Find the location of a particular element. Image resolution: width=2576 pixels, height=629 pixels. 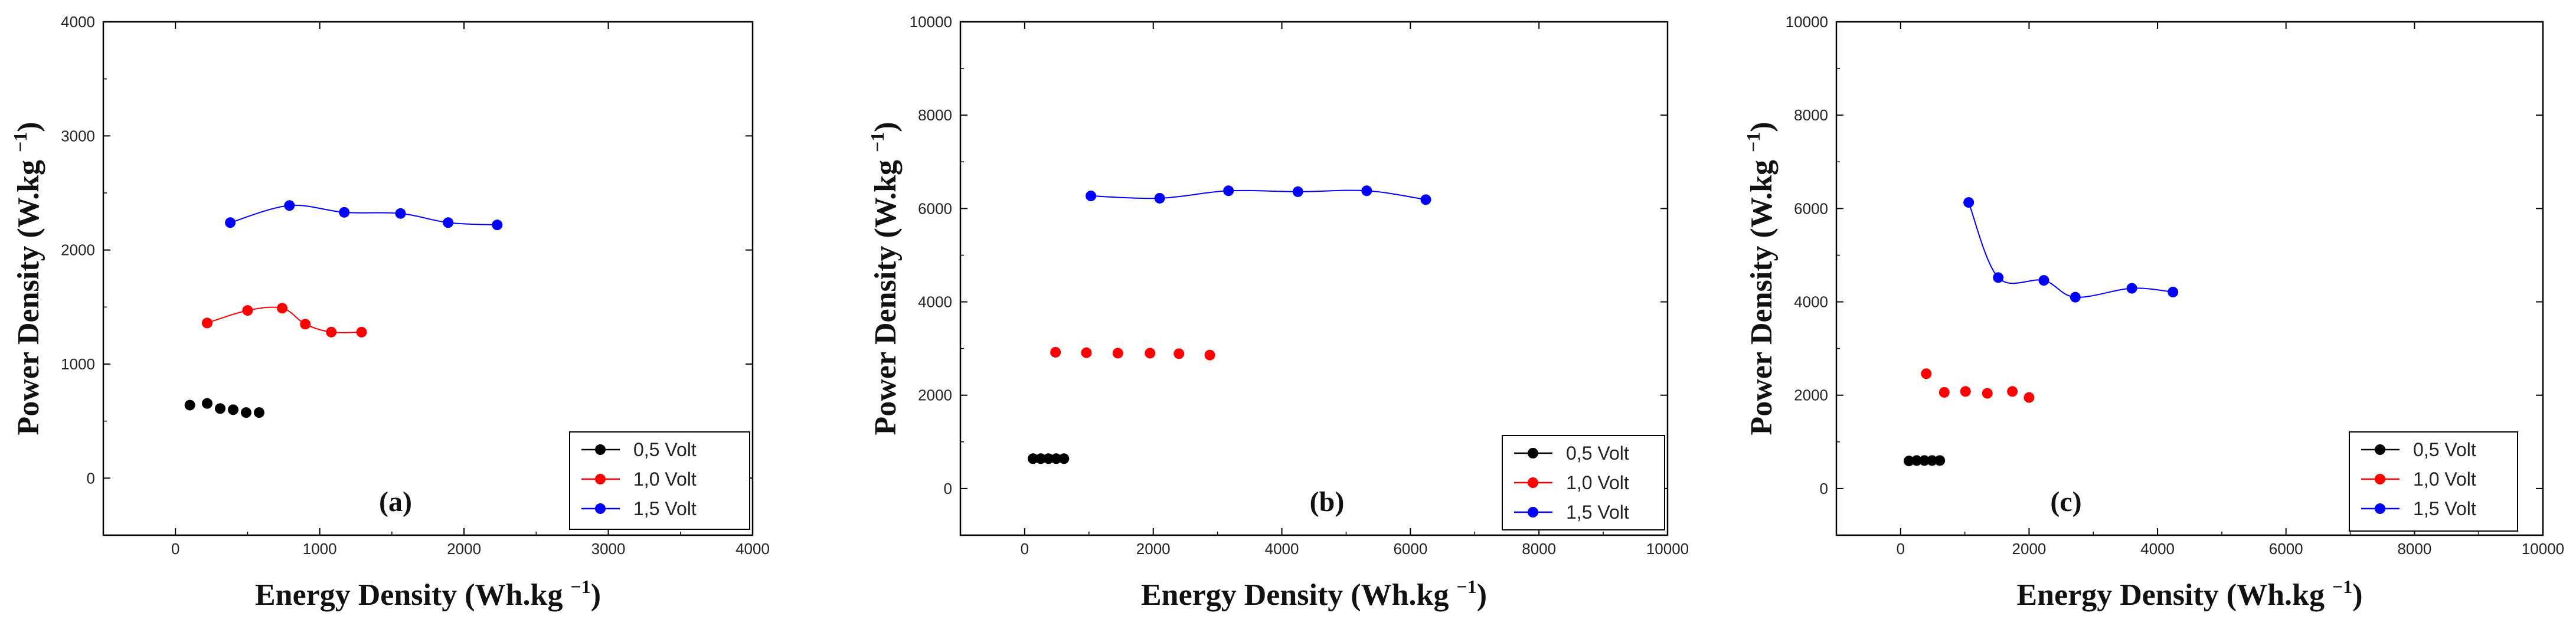

y-tick-label: 3000 is located at coordinates (78, 136).